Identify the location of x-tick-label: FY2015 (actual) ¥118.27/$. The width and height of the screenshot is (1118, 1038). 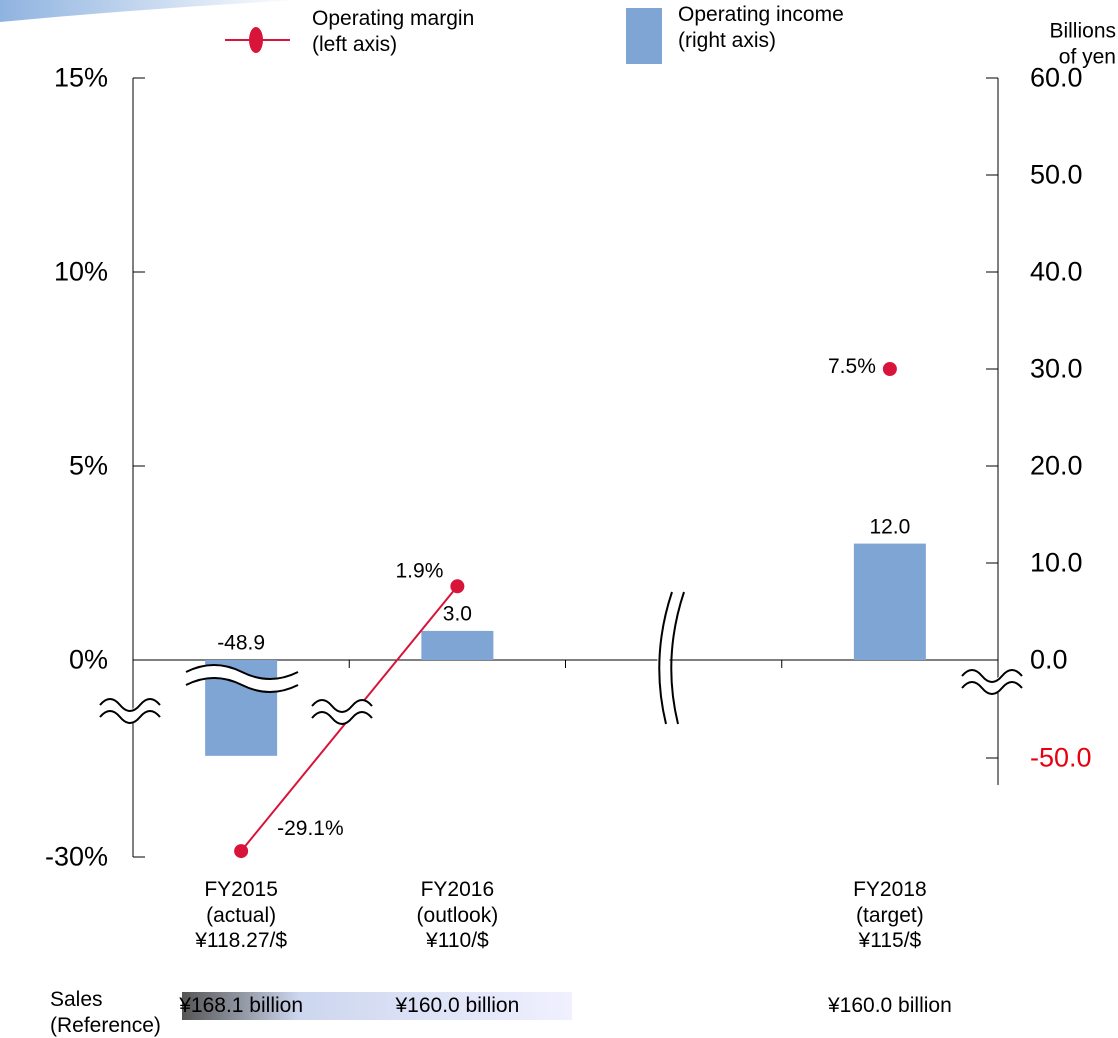
(241, 915).